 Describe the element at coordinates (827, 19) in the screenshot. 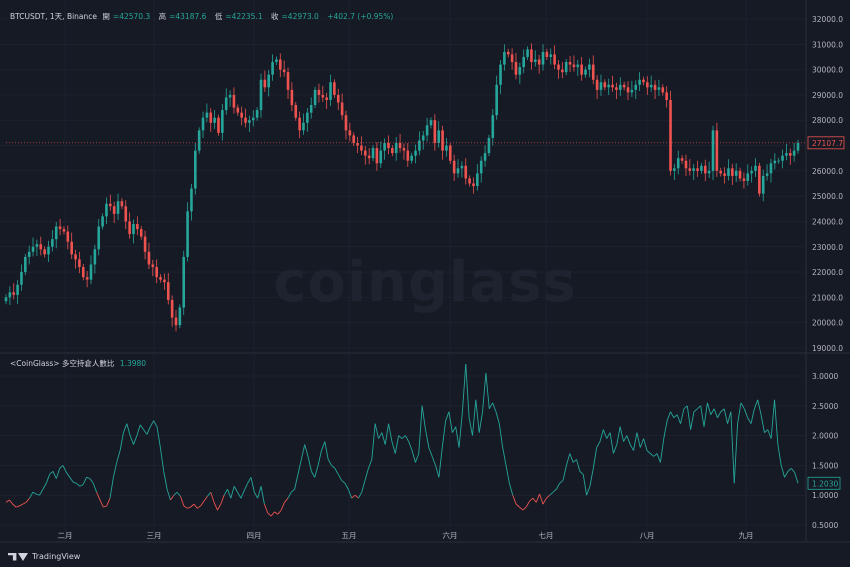

I see `price-tick-label: 32000.0` at that location.